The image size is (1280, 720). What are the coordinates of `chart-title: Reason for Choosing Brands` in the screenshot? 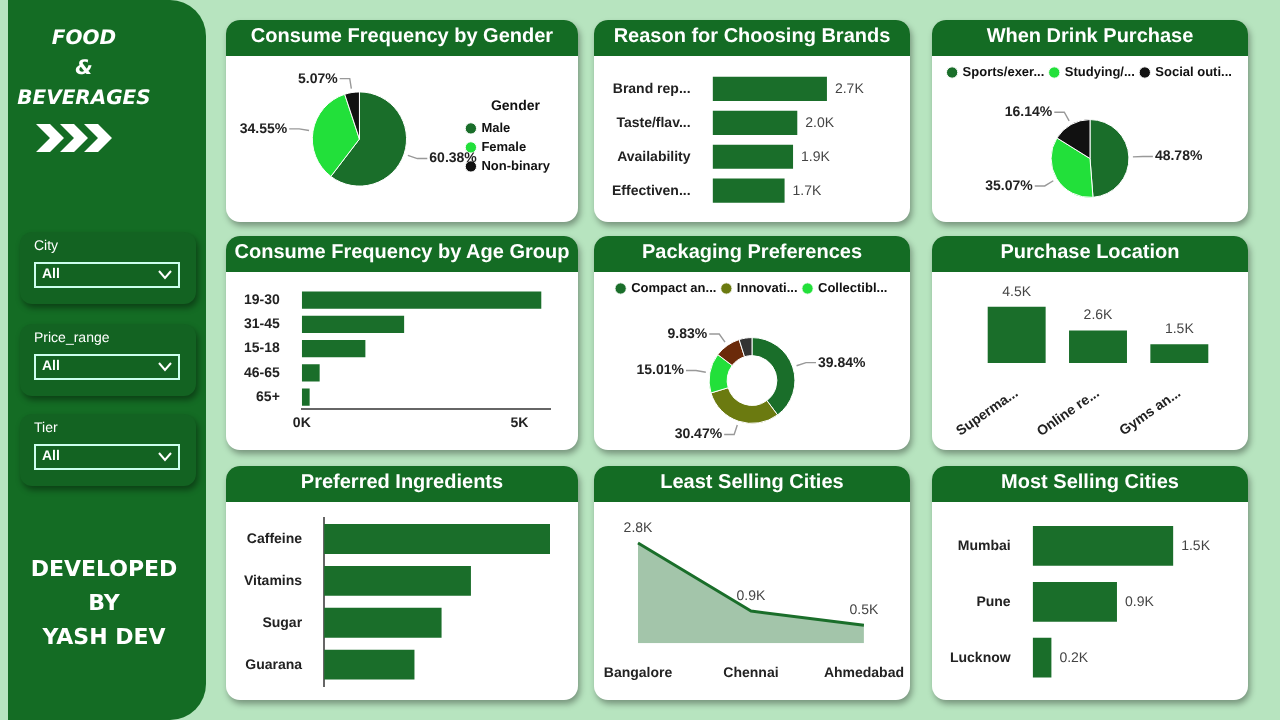 It's located at (752, 38).